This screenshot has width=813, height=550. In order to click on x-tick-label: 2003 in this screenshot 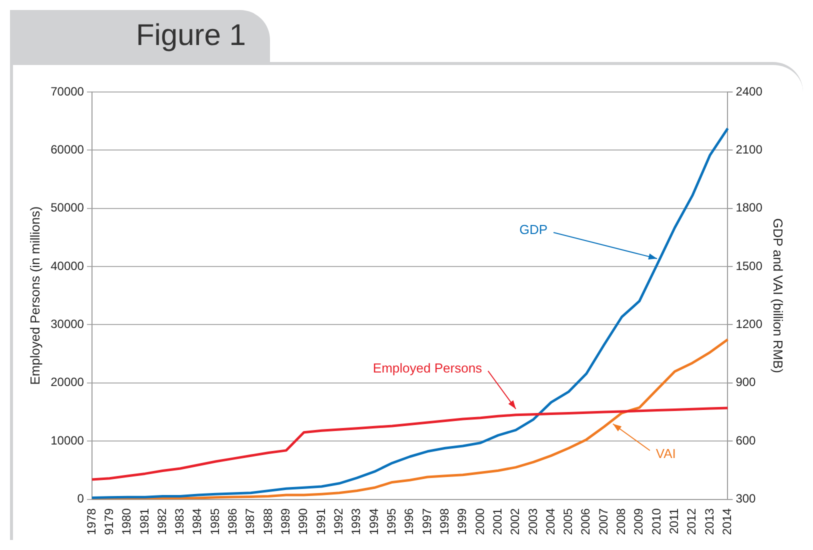, I will do `click(533, 522)`.